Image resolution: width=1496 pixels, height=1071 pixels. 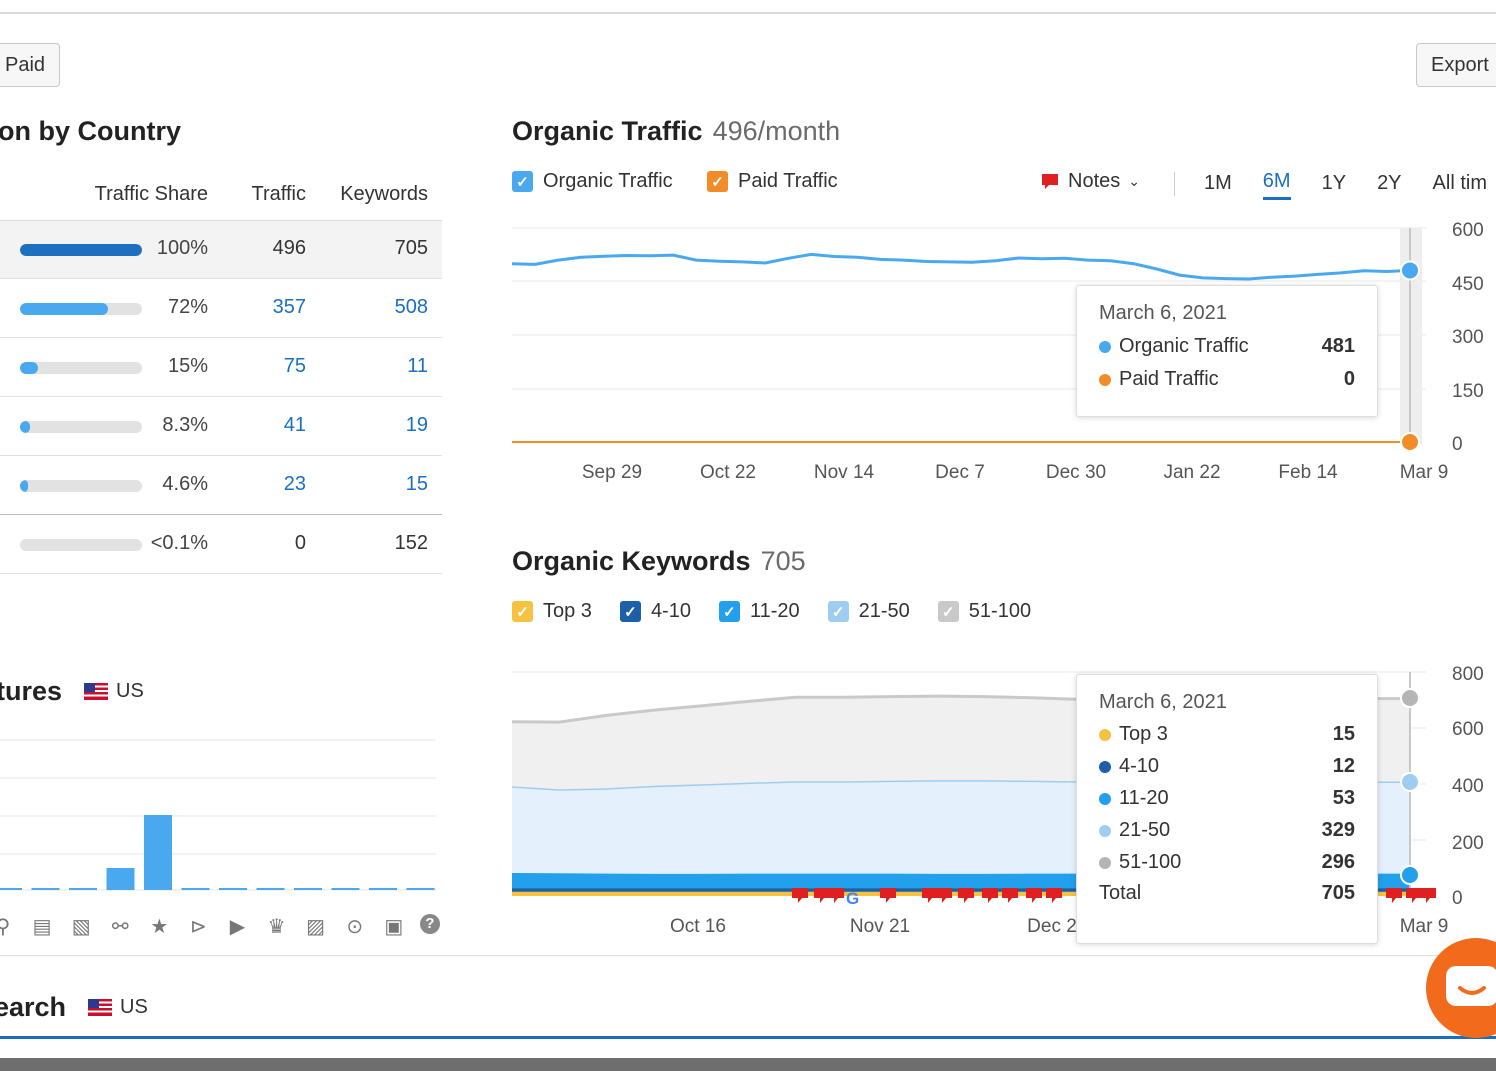 What do you see at coordinates (120, 927) in the screenshot?
I see `link-icon: ⚯` at bounding box center [120, 927].